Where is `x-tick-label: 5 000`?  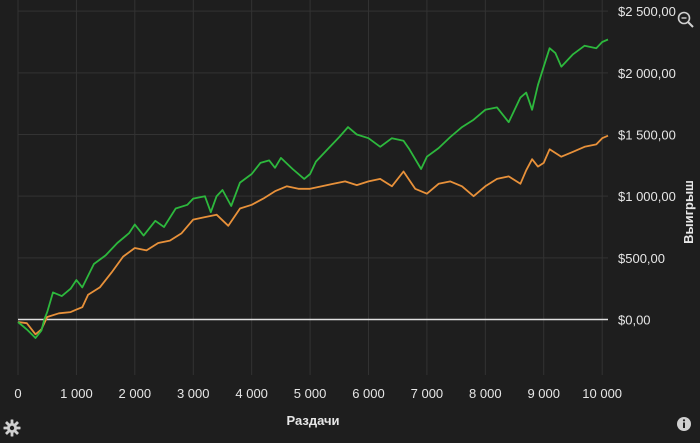 x-tick-label: 5 000 is located at coordinates (310, 393).